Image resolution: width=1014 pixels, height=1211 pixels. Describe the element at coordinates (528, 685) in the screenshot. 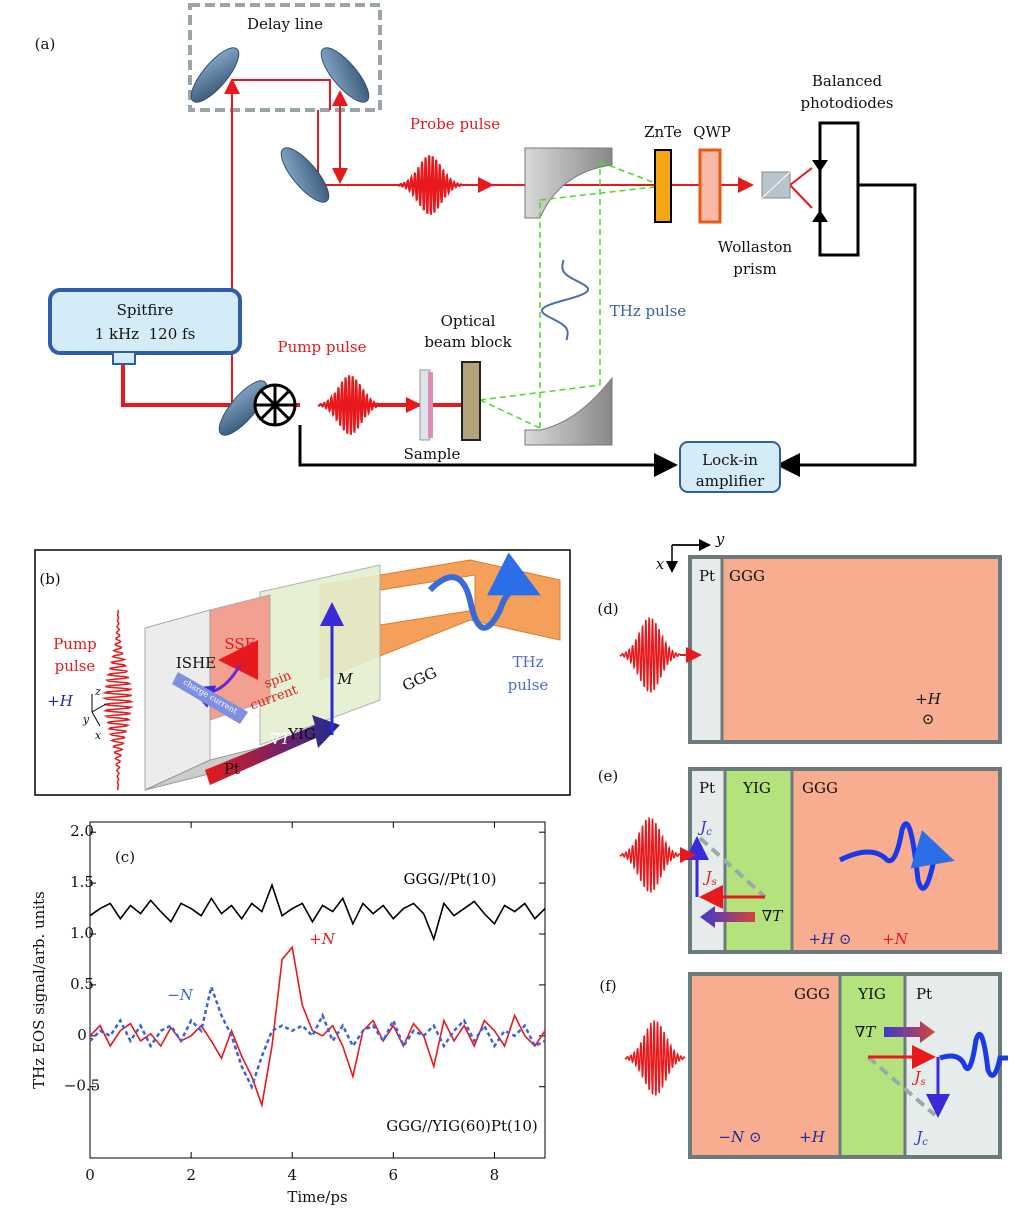

I see `thz-label: pulse` at that location.